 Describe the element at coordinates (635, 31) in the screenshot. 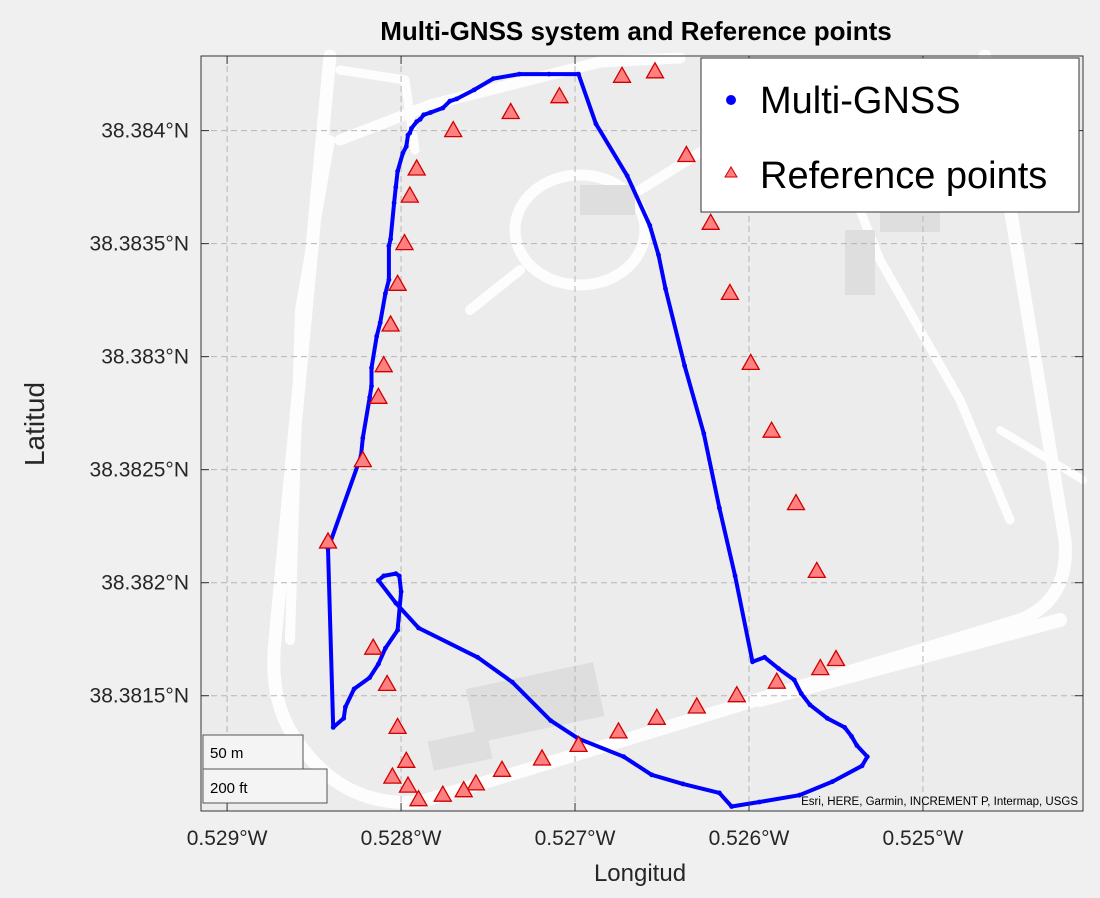

I see `chart-title: Multi-GNSS system and Reference points` at that location.